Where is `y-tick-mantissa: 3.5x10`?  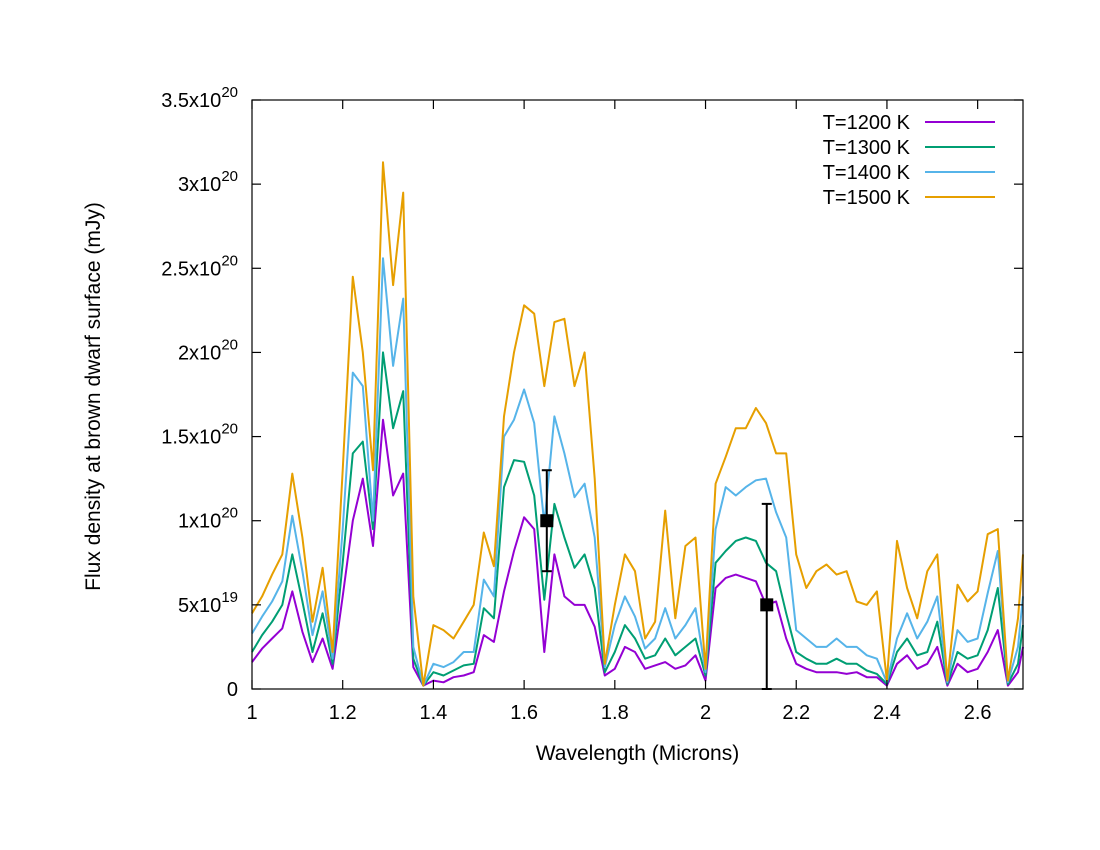 y-tick-mantissa: 3.5x10 is located at coordinates (191, 101).